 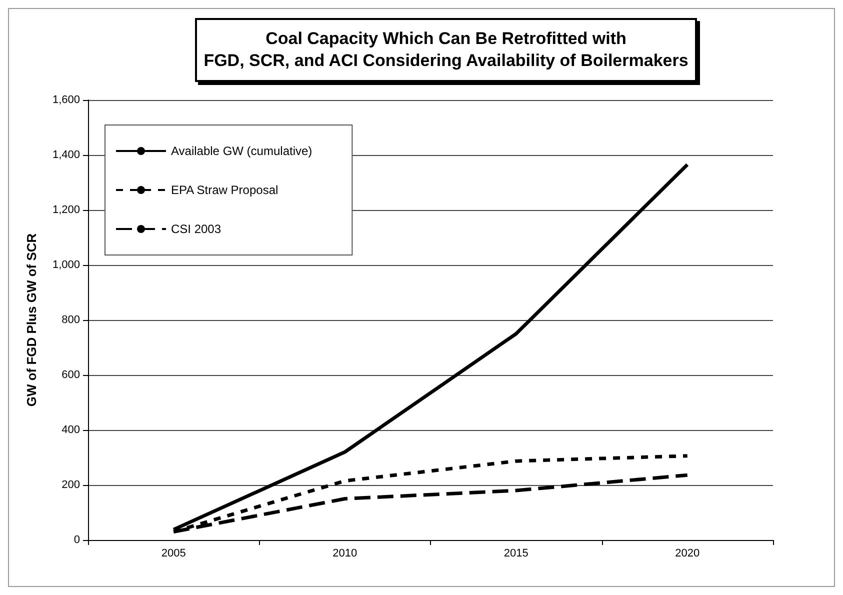 What do you see at coordinates (173, 554) in the screenshot?
I see `x-tick-label: 2005` at bounding box center [173, 554].